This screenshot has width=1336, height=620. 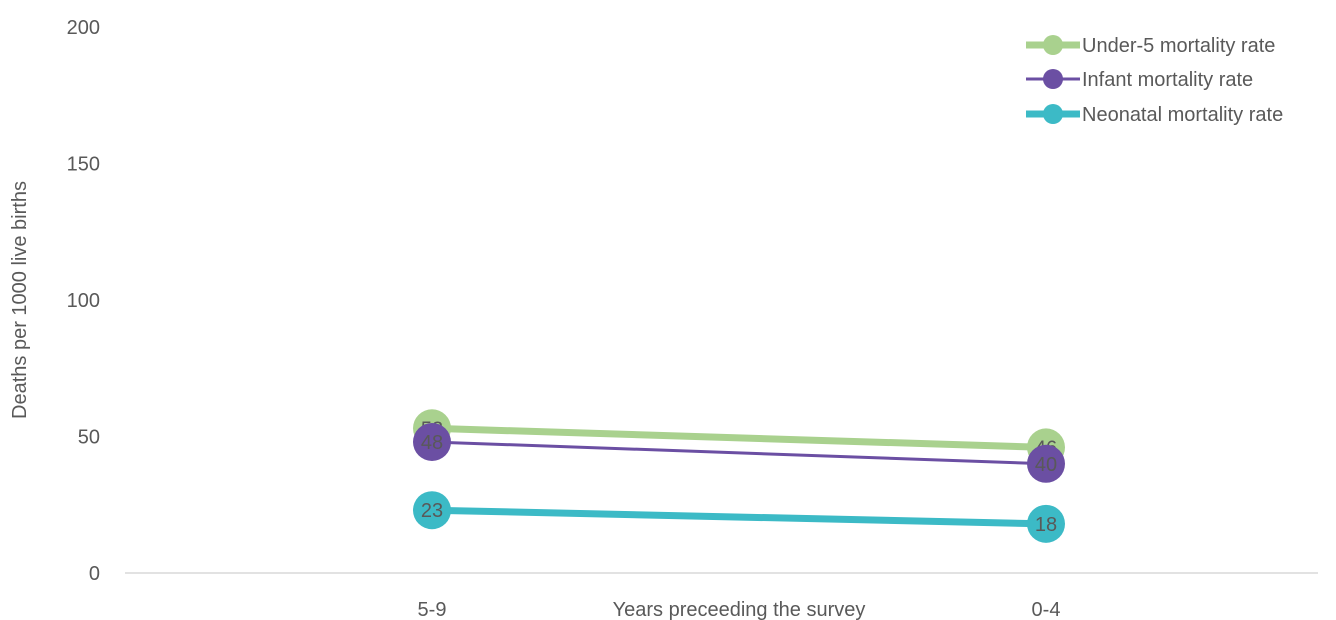 I want to click on series-2: 48 40, so click(x=739, y=452).